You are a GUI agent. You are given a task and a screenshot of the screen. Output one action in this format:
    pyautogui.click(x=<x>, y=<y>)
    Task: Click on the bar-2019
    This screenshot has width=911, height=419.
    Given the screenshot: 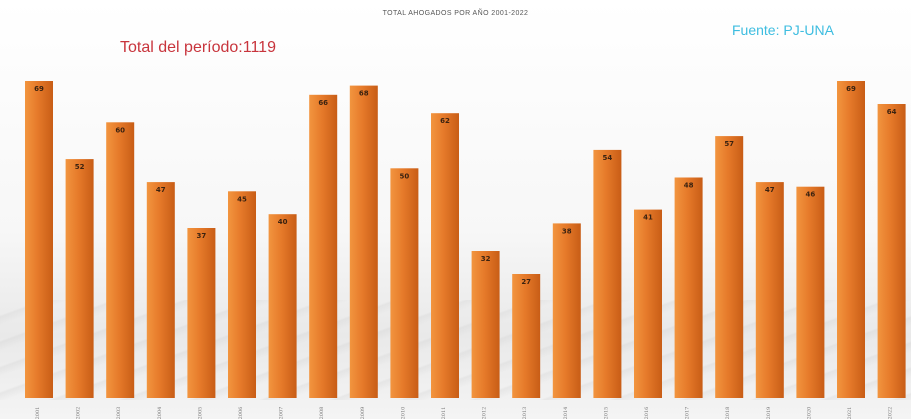 What is the action you would take?
    pyautogui.click(x=769, y=290)
    